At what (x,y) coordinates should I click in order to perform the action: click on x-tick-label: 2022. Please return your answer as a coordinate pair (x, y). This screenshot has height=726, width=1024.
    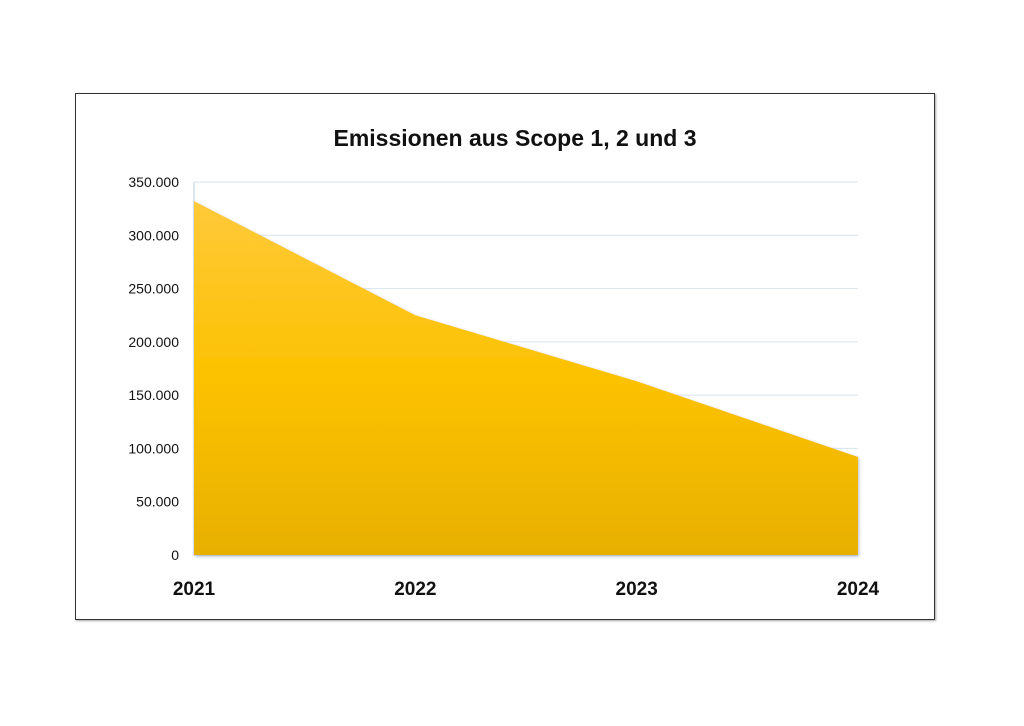
    Looking at the image, I should click on (415, 589).